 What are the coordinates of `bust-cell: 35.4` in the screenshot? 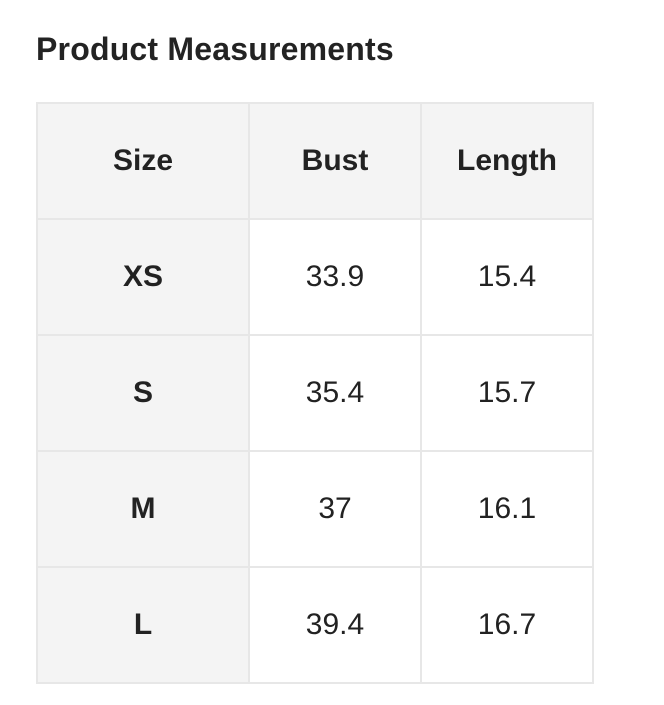 It's located at (335, 393).